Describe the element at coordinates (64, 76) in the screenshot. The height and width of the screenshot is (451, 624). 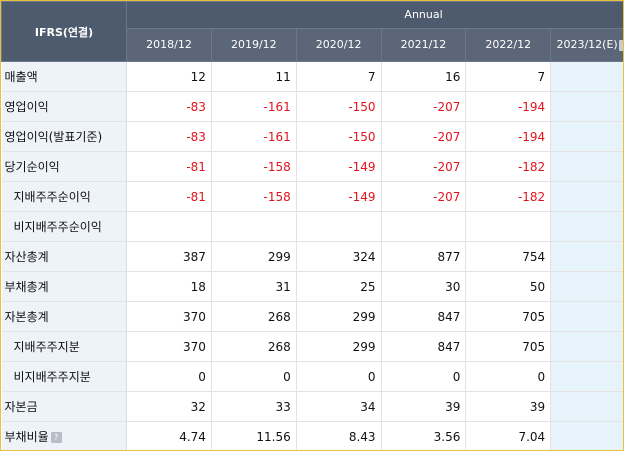
I see `row-label-cell: 매출액` at that location.